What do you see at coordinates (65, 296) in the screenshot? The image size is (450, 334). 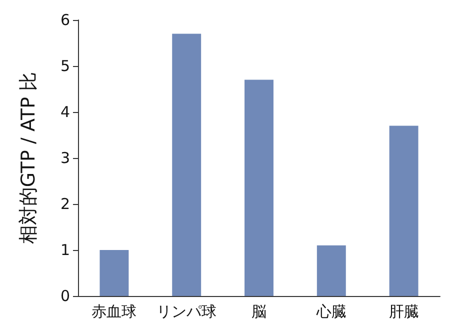 I see `y-tick-label: 0` at bounding box center [65, 296].